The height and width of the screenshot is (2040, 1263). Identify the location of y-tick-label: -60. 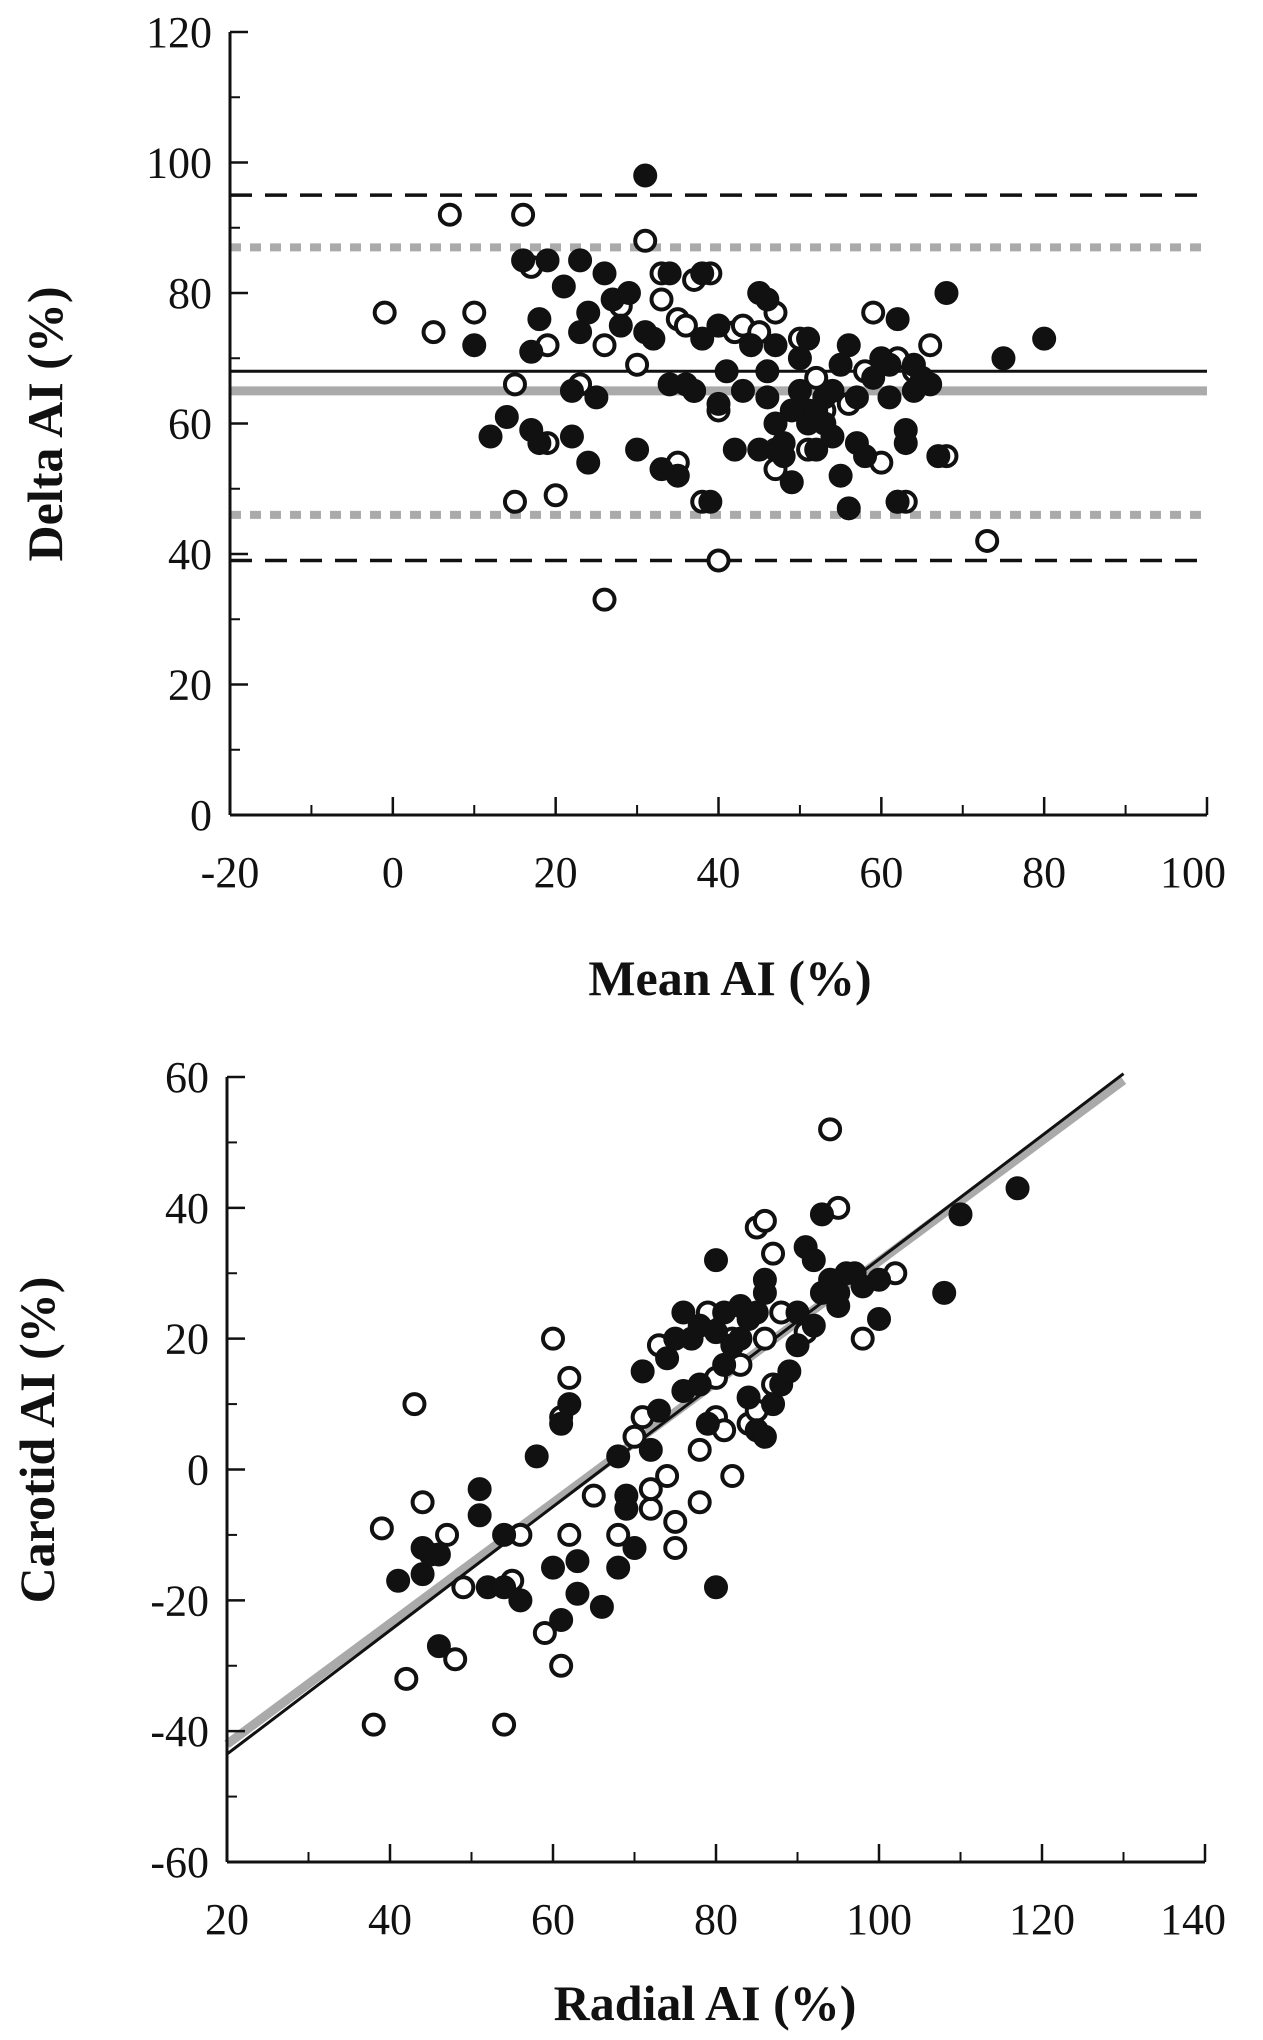
(179, 1862).